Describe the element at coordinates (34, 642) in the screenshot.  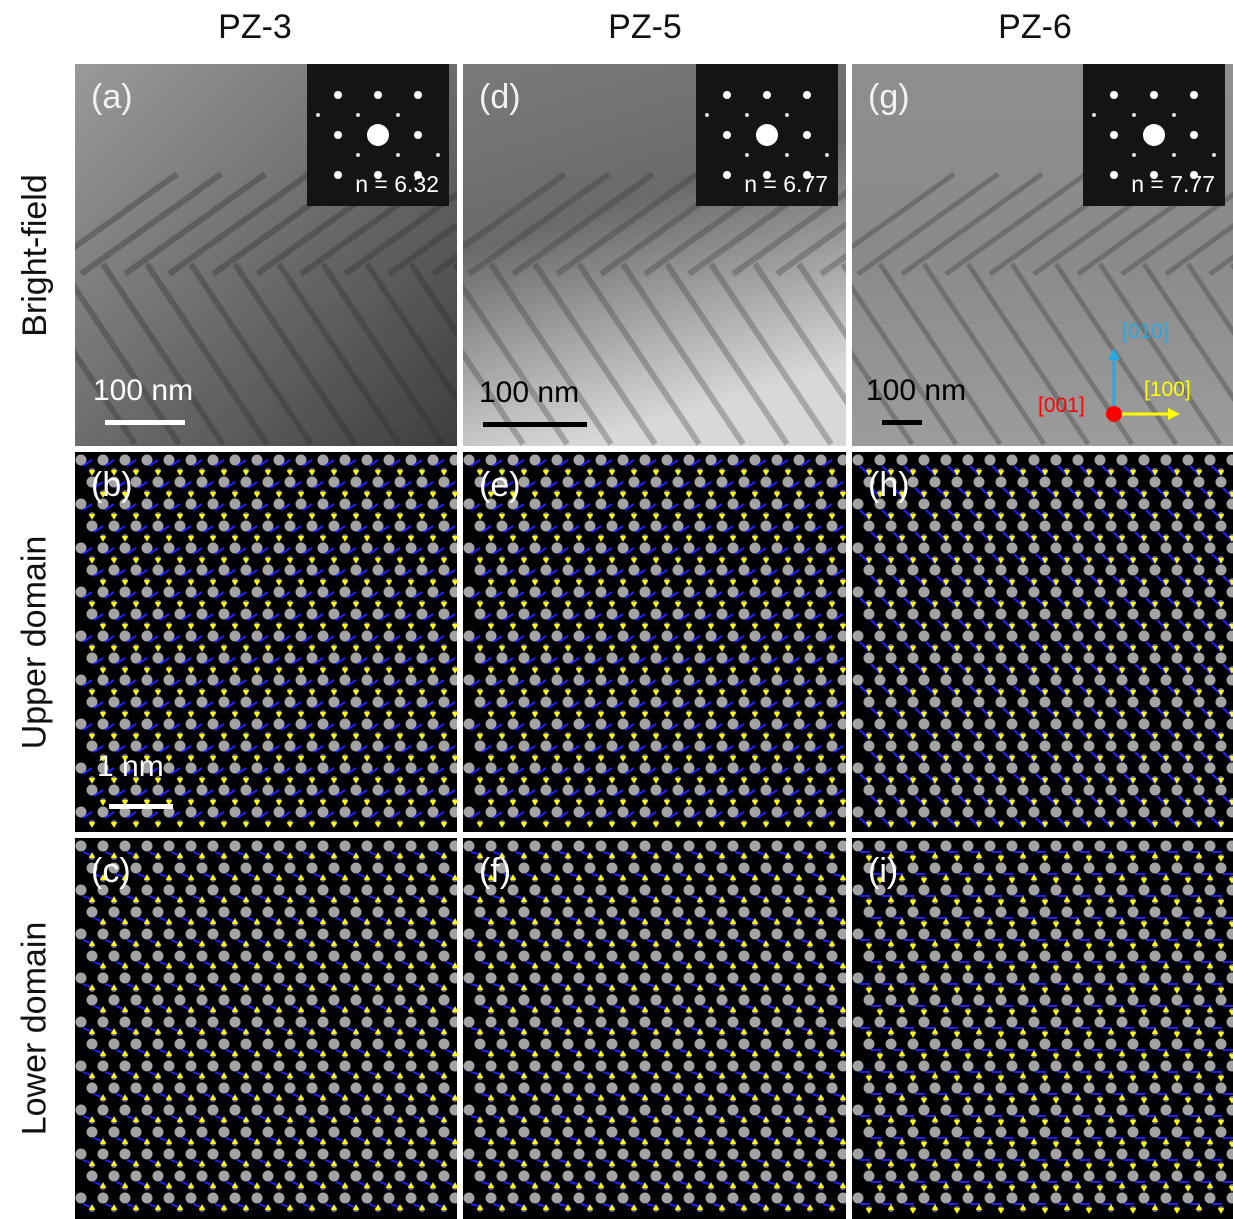
I see `row-header-upper-domain: Upper domain` at that location.